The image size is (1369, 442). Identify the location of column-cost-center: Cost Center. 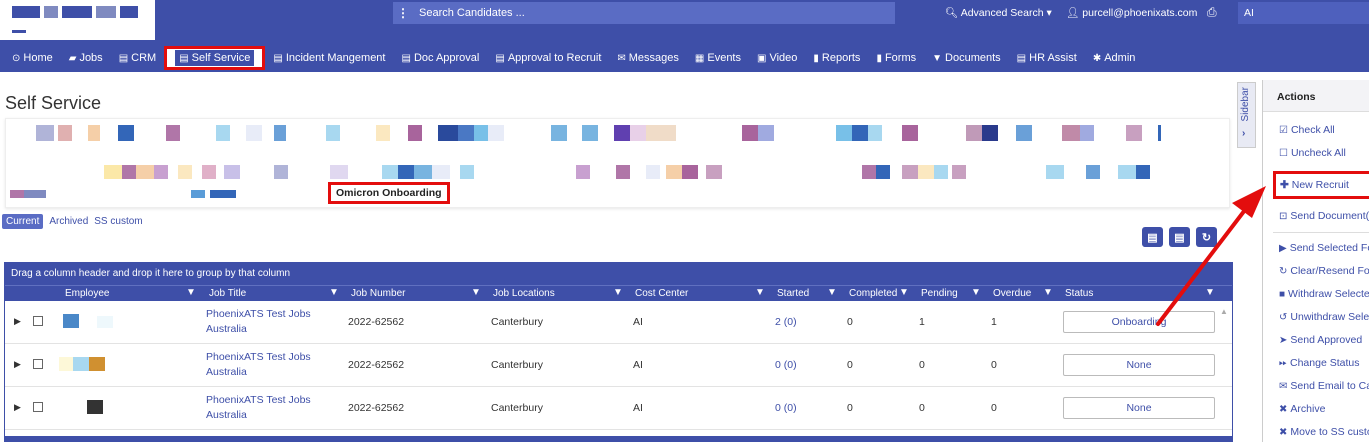
(662, 293).